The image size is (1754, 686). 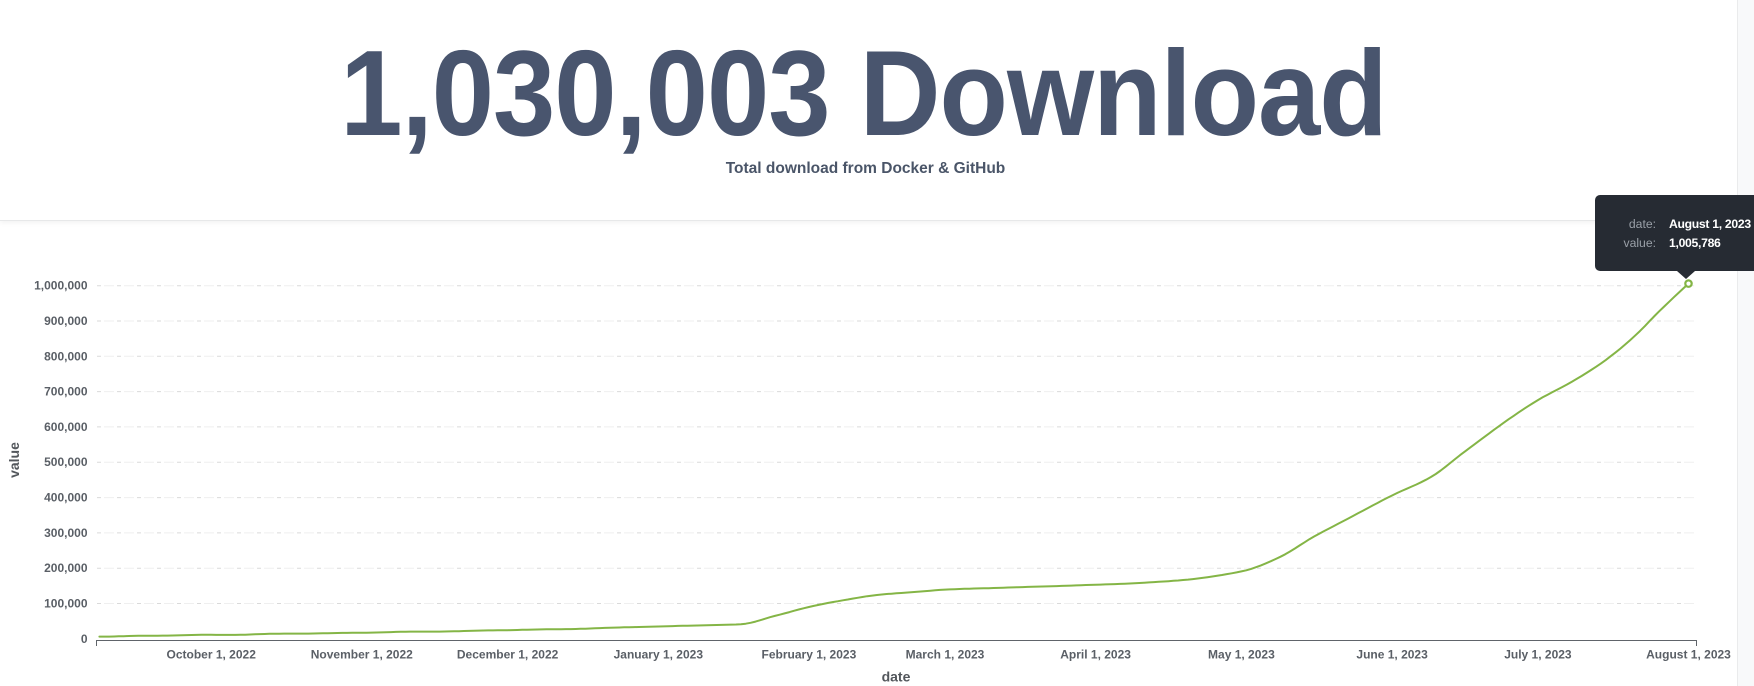 I want to click on svg-text: date, so click(x=896, y=677).